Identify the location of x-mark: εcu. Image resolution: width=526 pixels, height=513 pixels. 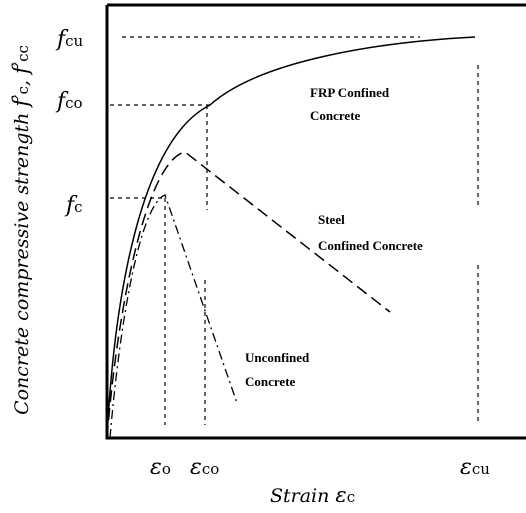
(475, 467).